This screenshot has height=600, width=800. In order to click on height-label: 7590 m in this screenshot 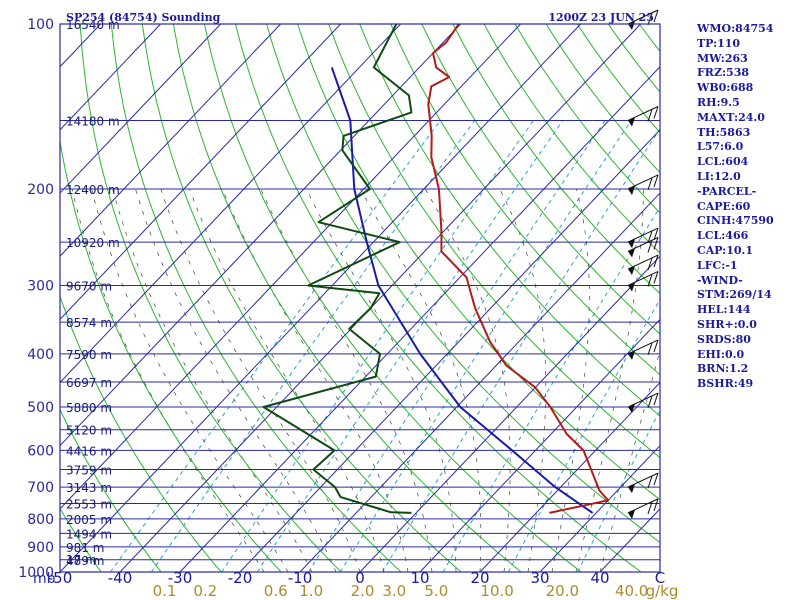, I will do `click(89, 355)`.